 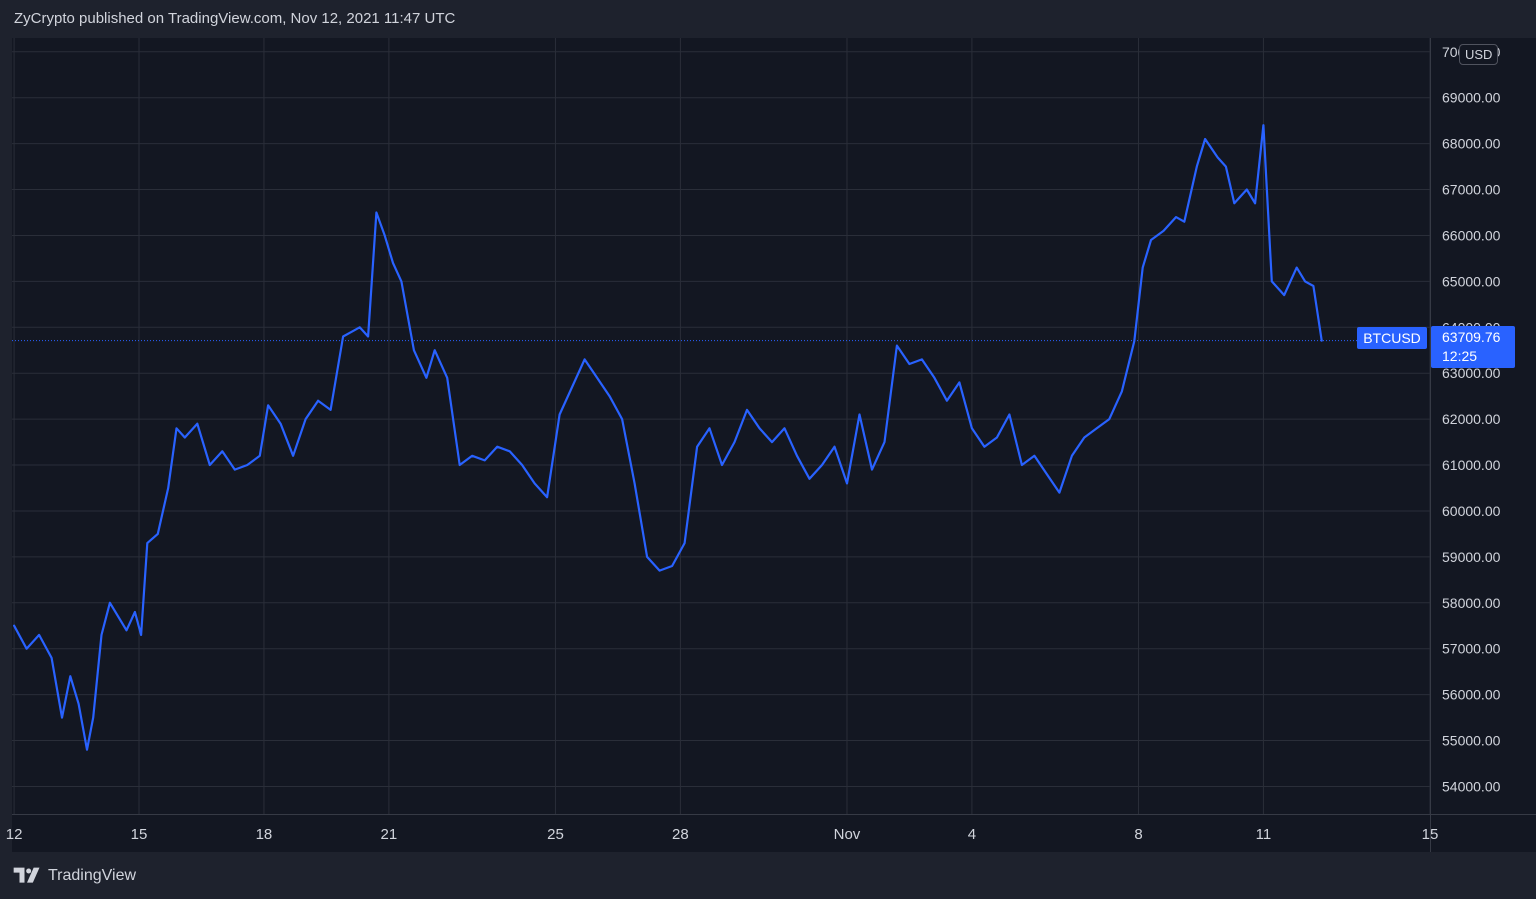 I want to click on last-price-tag: 63709.76 12:25, so click(x=1473, y=347).